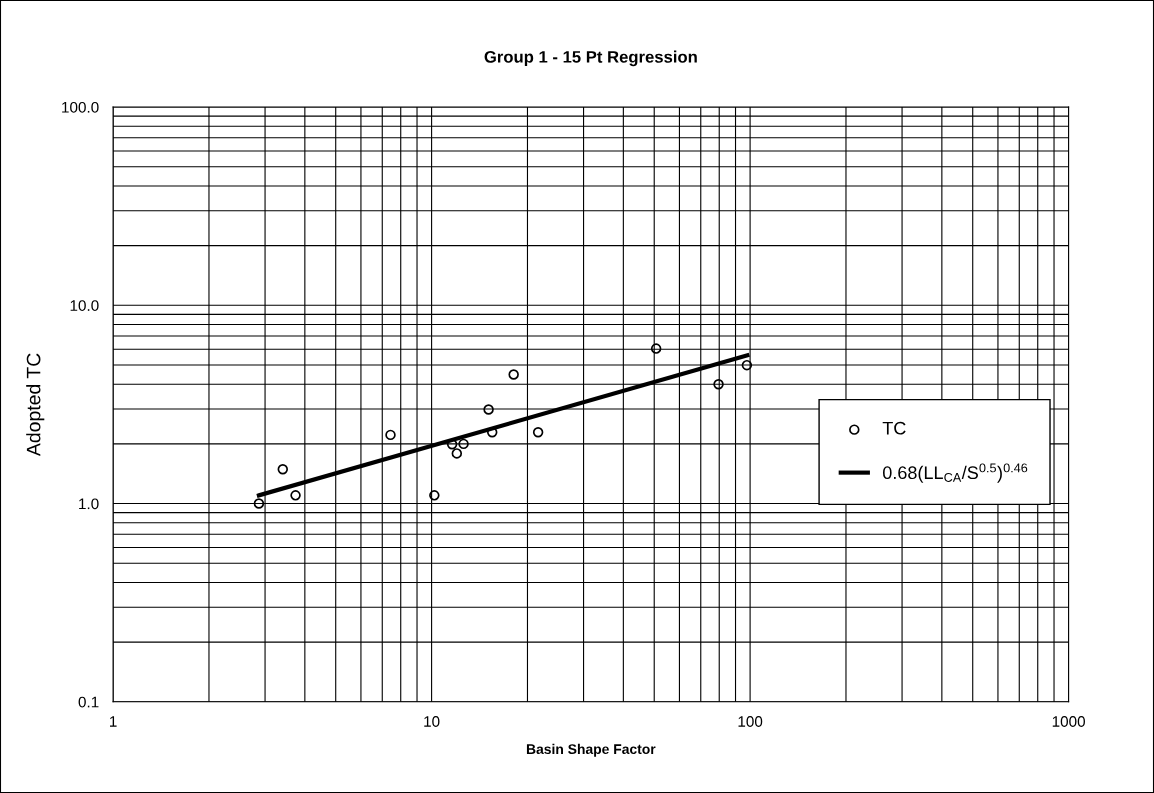 This screenshot has height=793, width=1154. I want to click on legend-label: 0.68(LL$_{CA}$/S$^{0.5}$)$^{0.46}$, so click(955, 473).